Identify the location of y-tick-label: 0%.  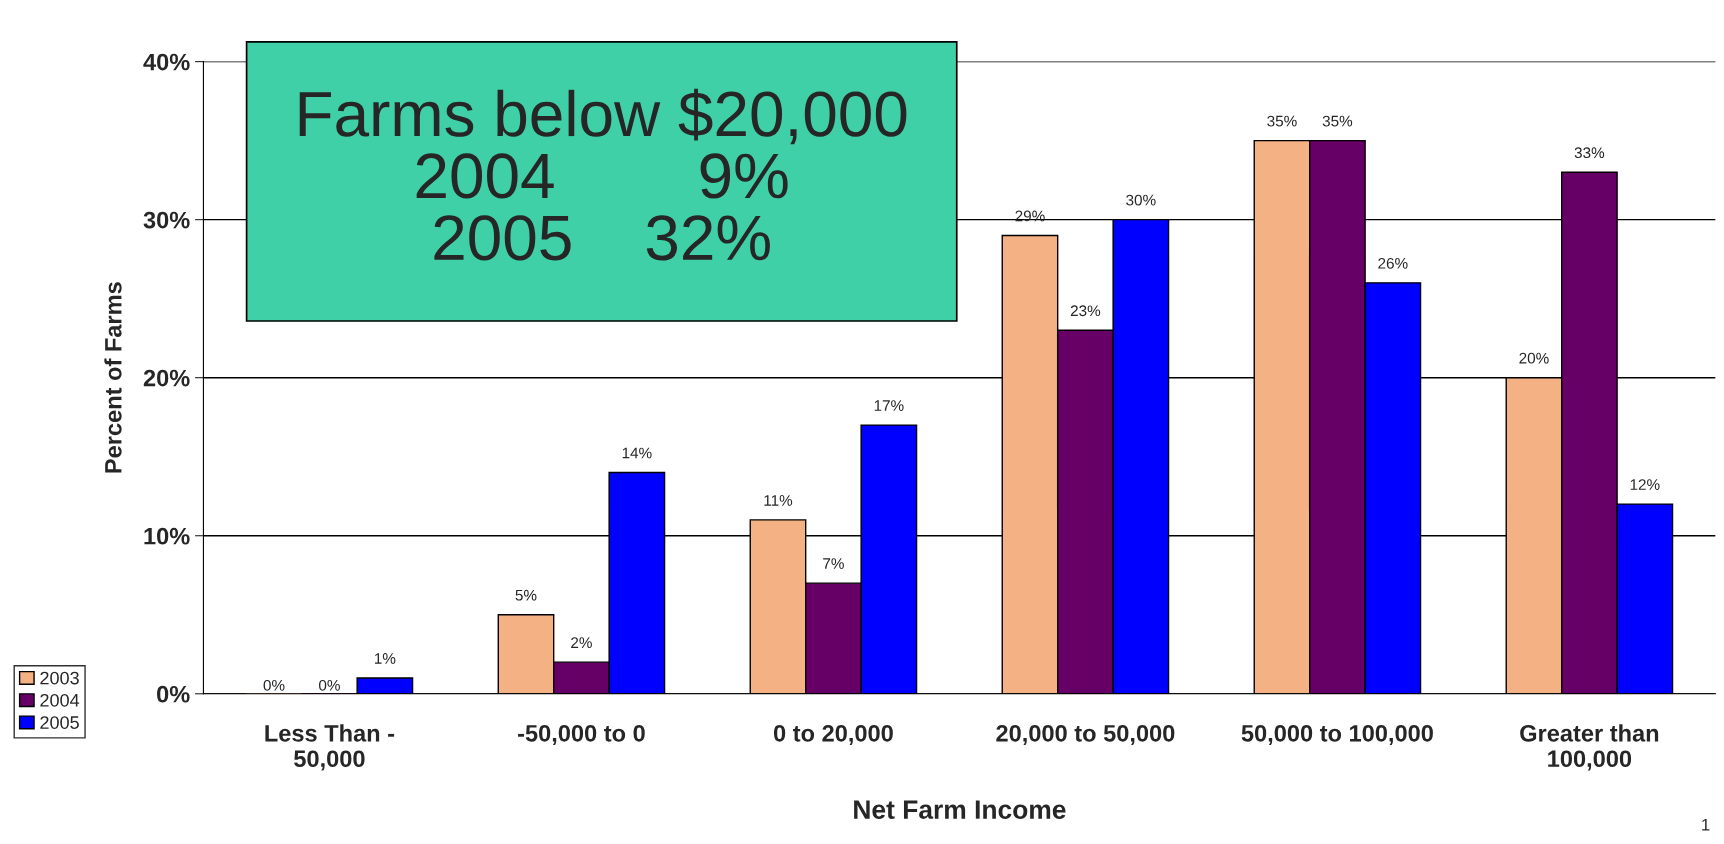
(173, 694).